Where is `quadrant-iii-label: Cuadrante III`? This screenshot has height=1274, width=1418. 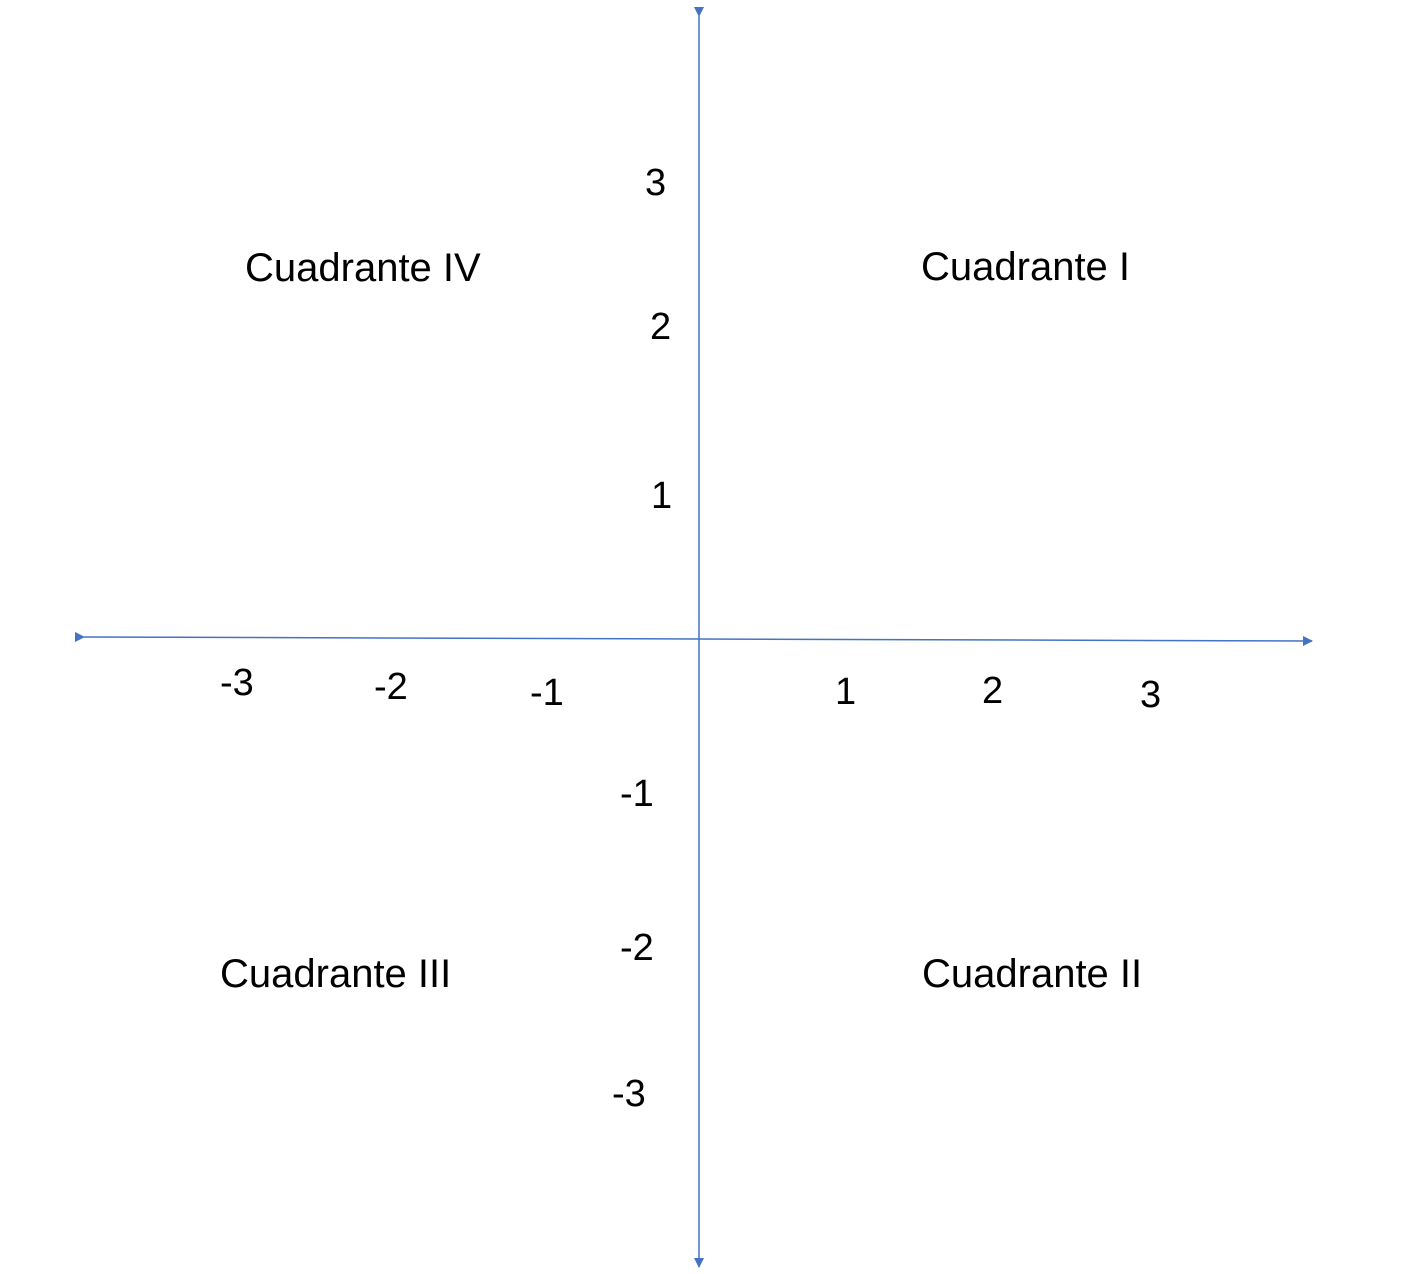
quadrant-iii-label: Cuadrante III is located at coordinates (336, 974).